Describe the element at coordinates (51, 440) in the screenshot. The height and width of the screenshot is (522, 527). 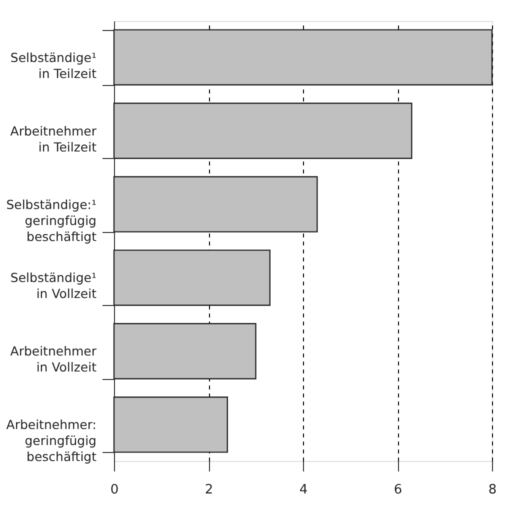
I see `y-tick-label: Arbeitnehmer: geringfügig beschäftigt` at that location.